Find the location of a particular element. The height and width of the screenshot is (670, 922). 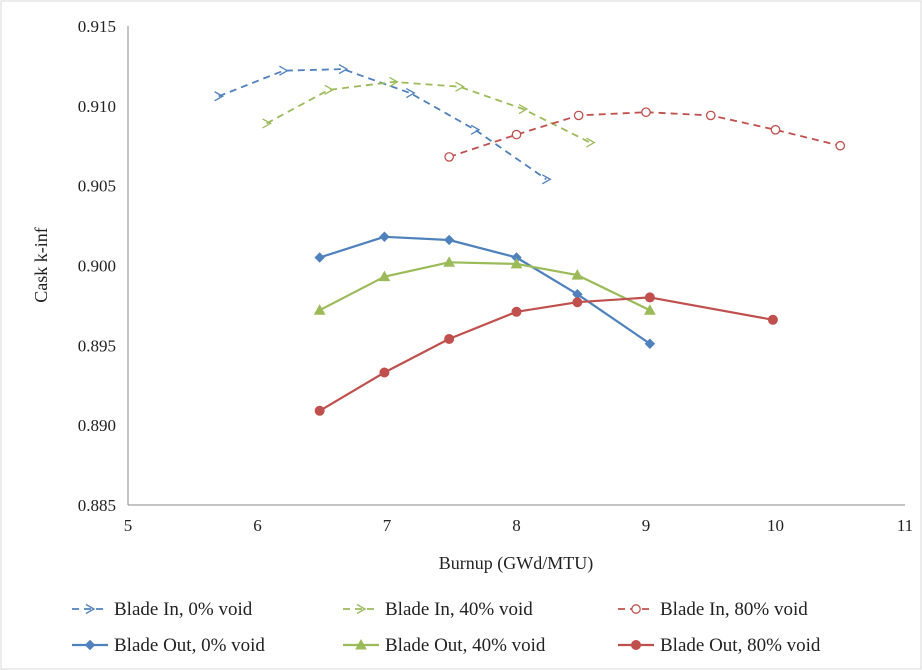

legend-label: Blade In, 0% void is located at coordinates (183, 609).